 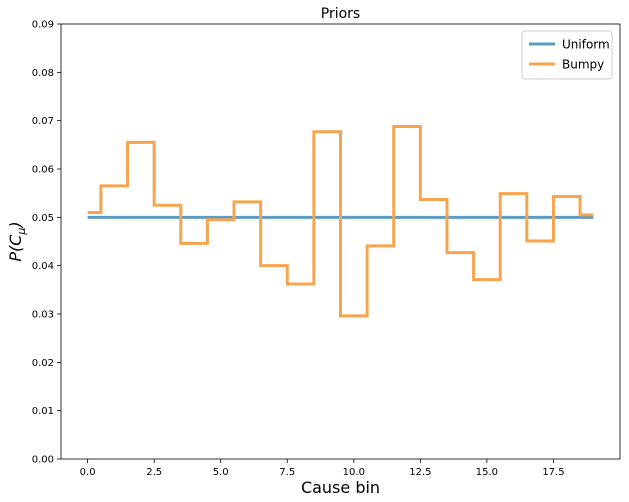 I want to click on x-tick-label: 10.0, so click(x=354, y=472).